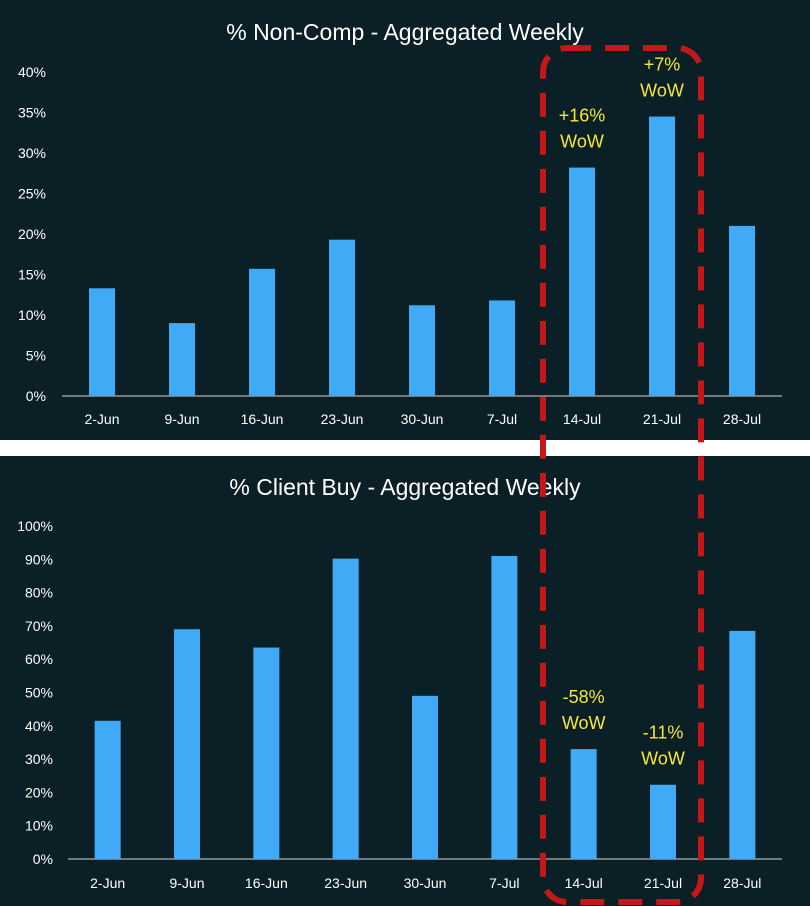 The image size is (810, 906). I want to click on chart2-bar-30-jun, so click(425, 777).